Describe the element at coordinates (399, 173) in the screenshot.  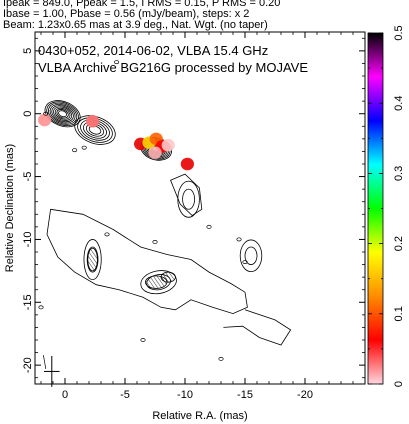
I see `colorbar-tick-label: 0.3` at that location.